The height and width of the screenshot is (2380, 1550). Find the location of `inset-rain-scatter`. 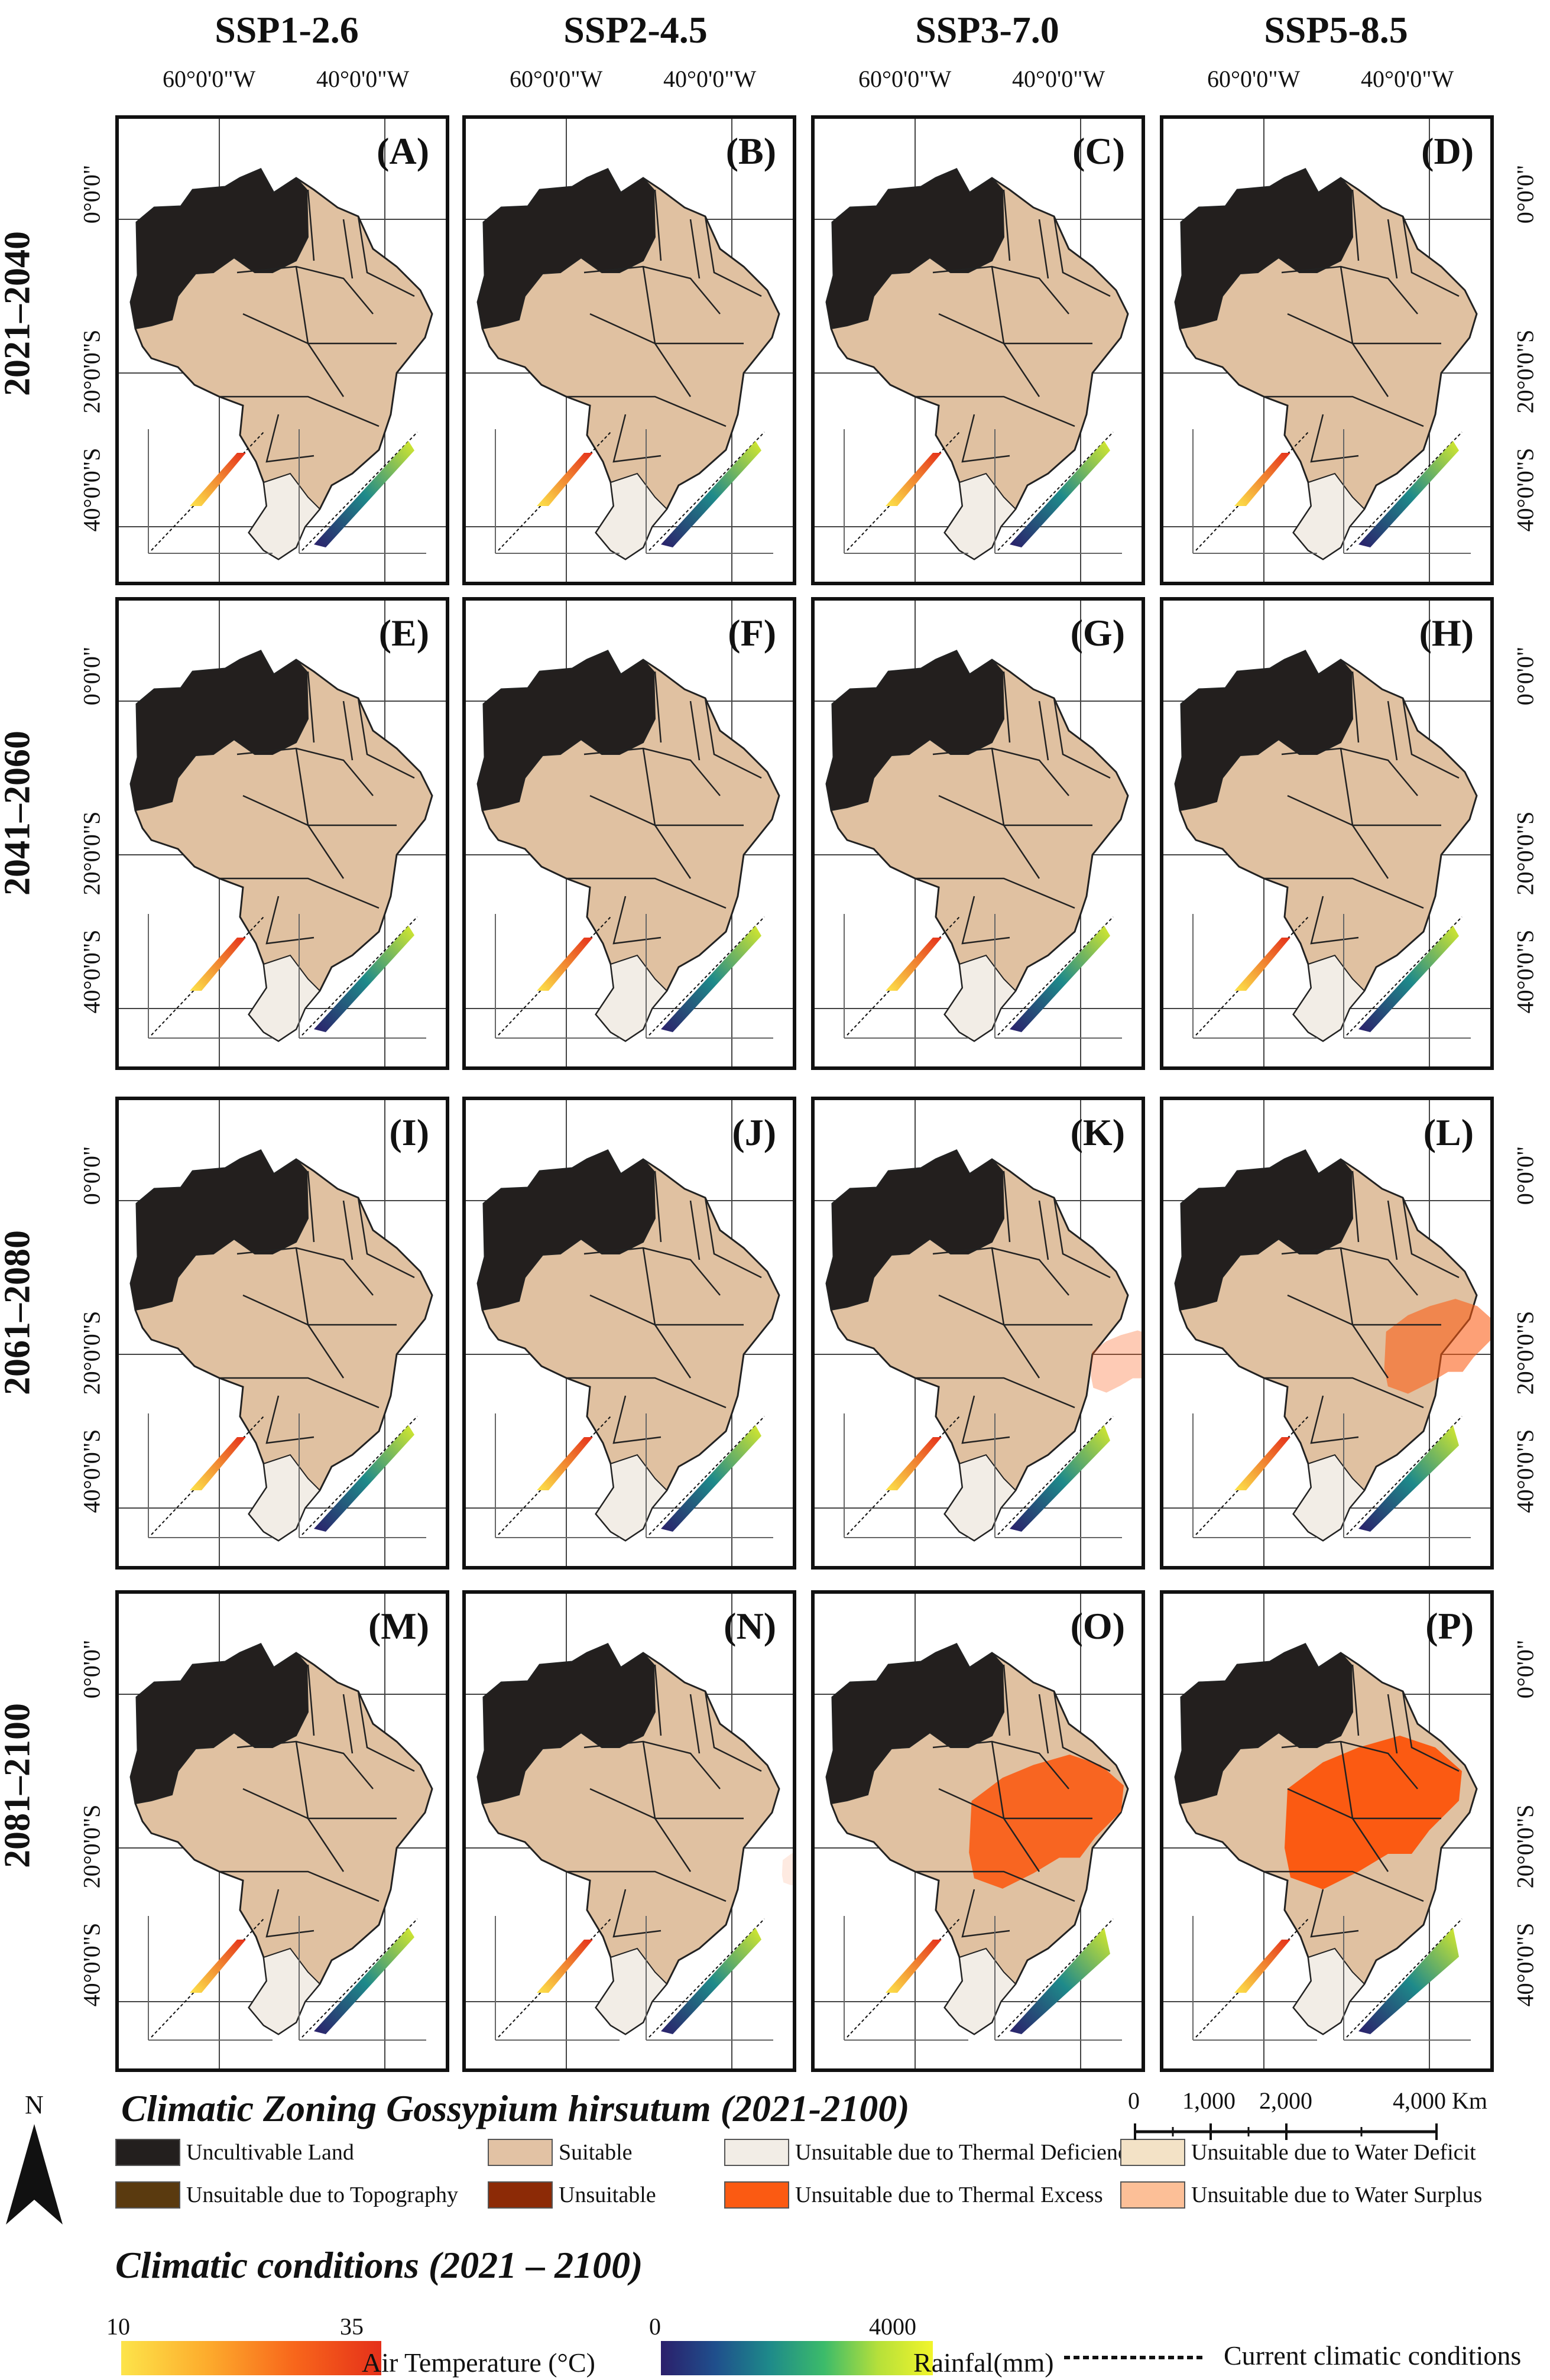

inset-rain-scatter is located at coordinates (1060, 1478).